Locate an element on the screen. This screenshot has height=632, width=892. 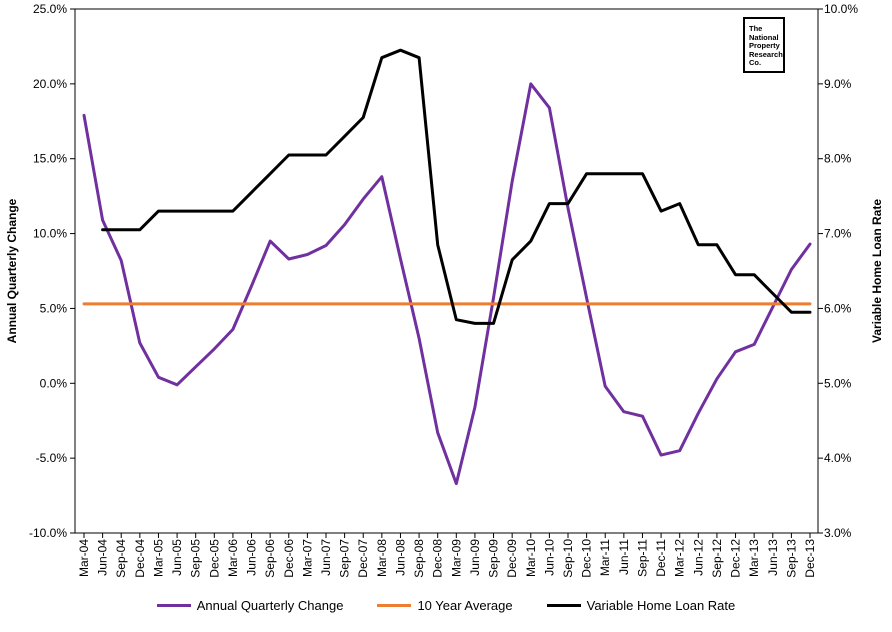
x-axis-tick-label: Sep-12 is located at coordinates (717, 558).